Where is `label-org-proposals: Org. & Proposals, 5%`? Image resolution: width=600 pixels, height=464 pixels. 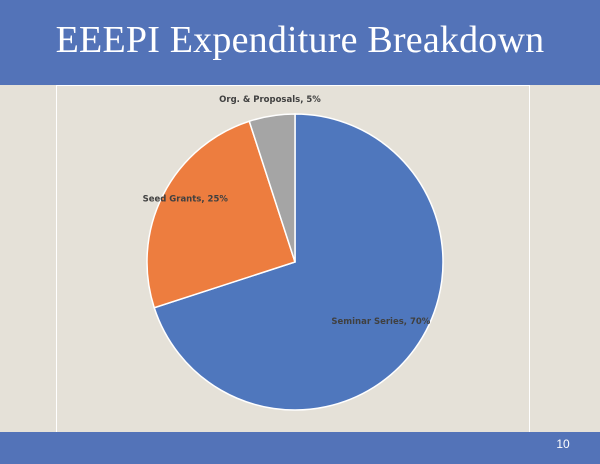 label-org-proposals: Org. & Proposals, 5% is located at coordinates (270, 100).